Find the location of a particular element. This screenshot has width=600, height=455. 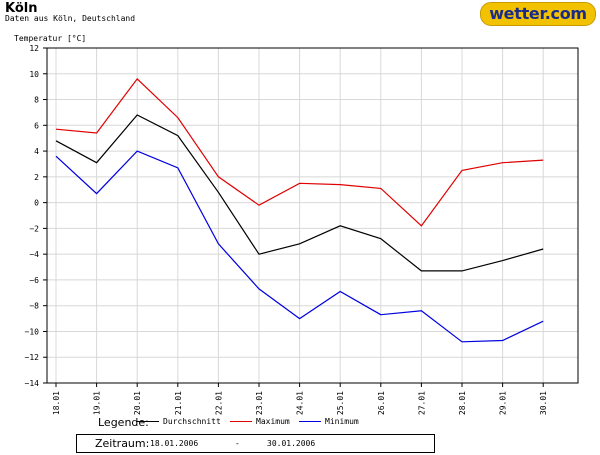

period-label: Zeitraum: is located at coordinates (122, 443).